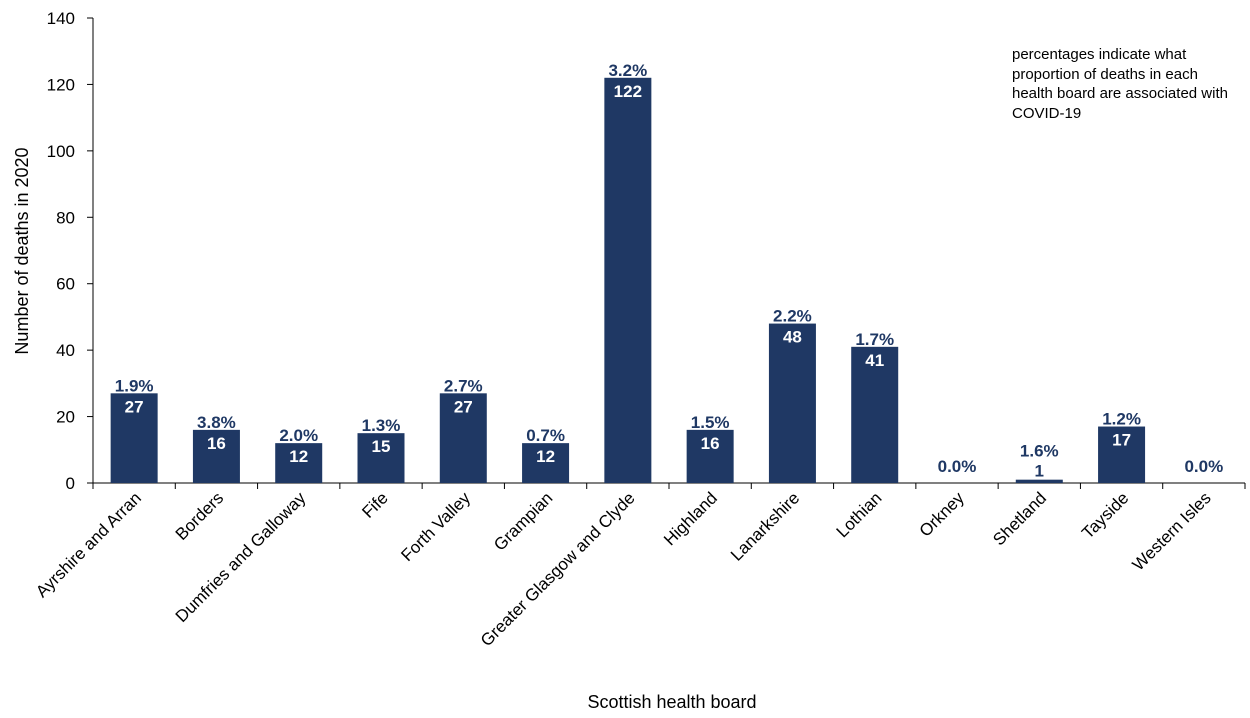  What do you see at coordinates (792, 337) in the screenshot?
I see `value-label: 48` at bounding box center [792, 337].